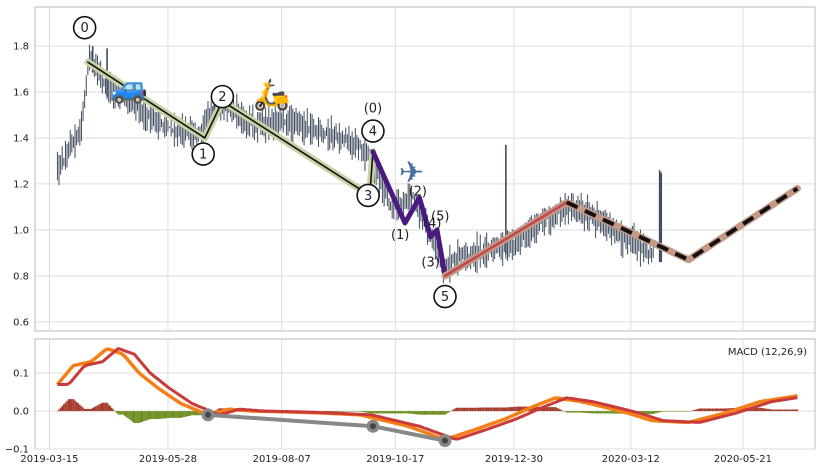 The image size is (822, 471). What do you see at coordinates (373, 132) in the screenshot?
I see `wave-label: 4` at bounding box center [373, 132].